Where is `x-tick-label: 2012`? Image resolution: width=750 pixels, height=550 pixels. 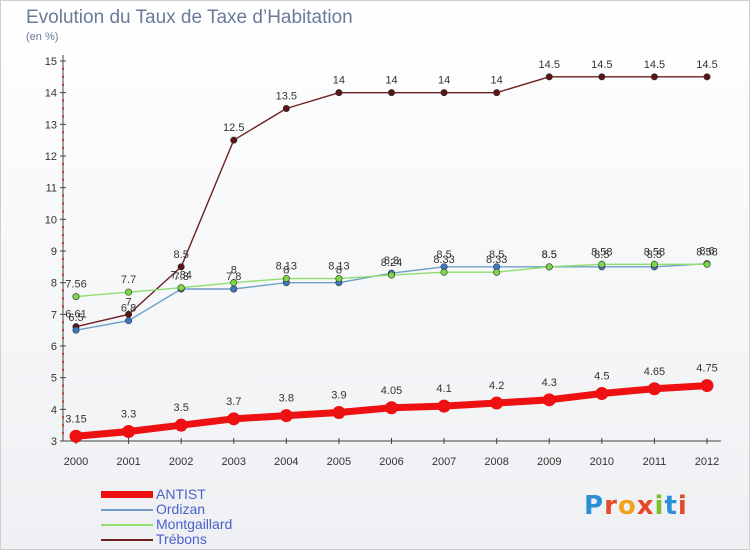
x-tick-label: 2012 is located at coordinates (707, 462).